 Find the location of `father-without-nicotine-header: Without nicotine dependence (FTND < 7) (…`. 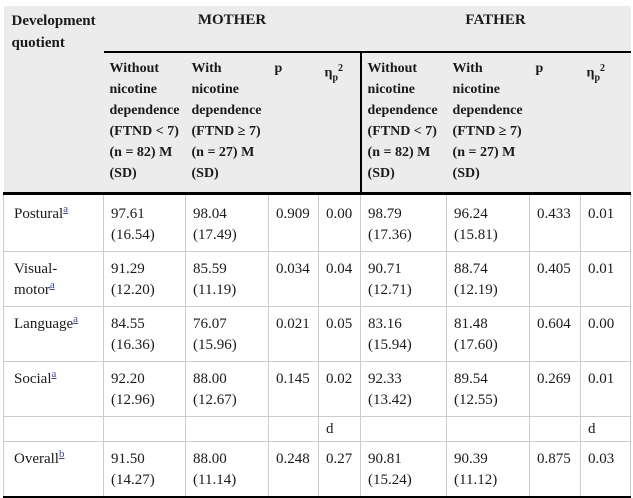

father-without-nicotine-header: Without nicotine dependence (FTND < 7) (… is located at coordinates (403, 123).